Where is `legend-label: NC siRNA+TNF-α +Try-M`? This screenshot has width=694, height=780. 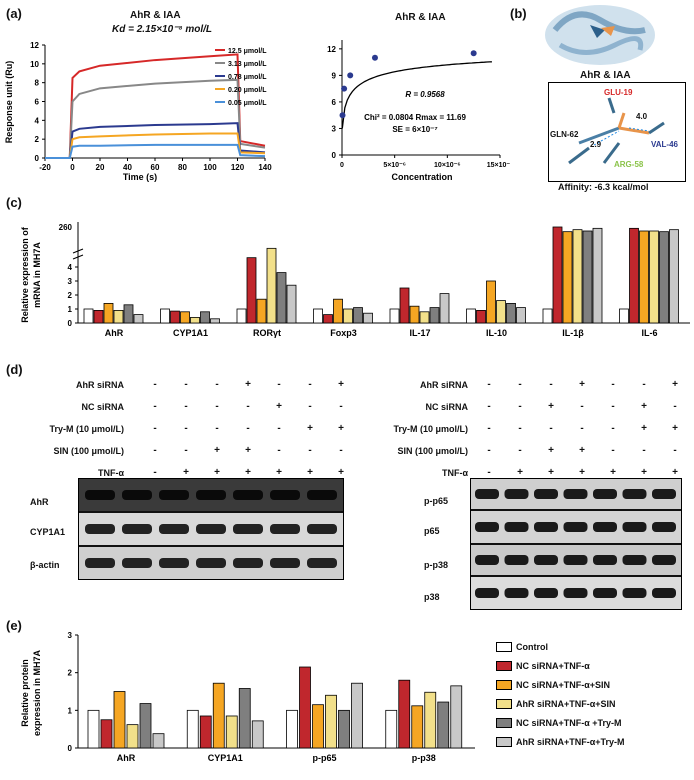
legend-label: NC siRNA+TNF-α +Try-M is located at coordinates (569, 723).